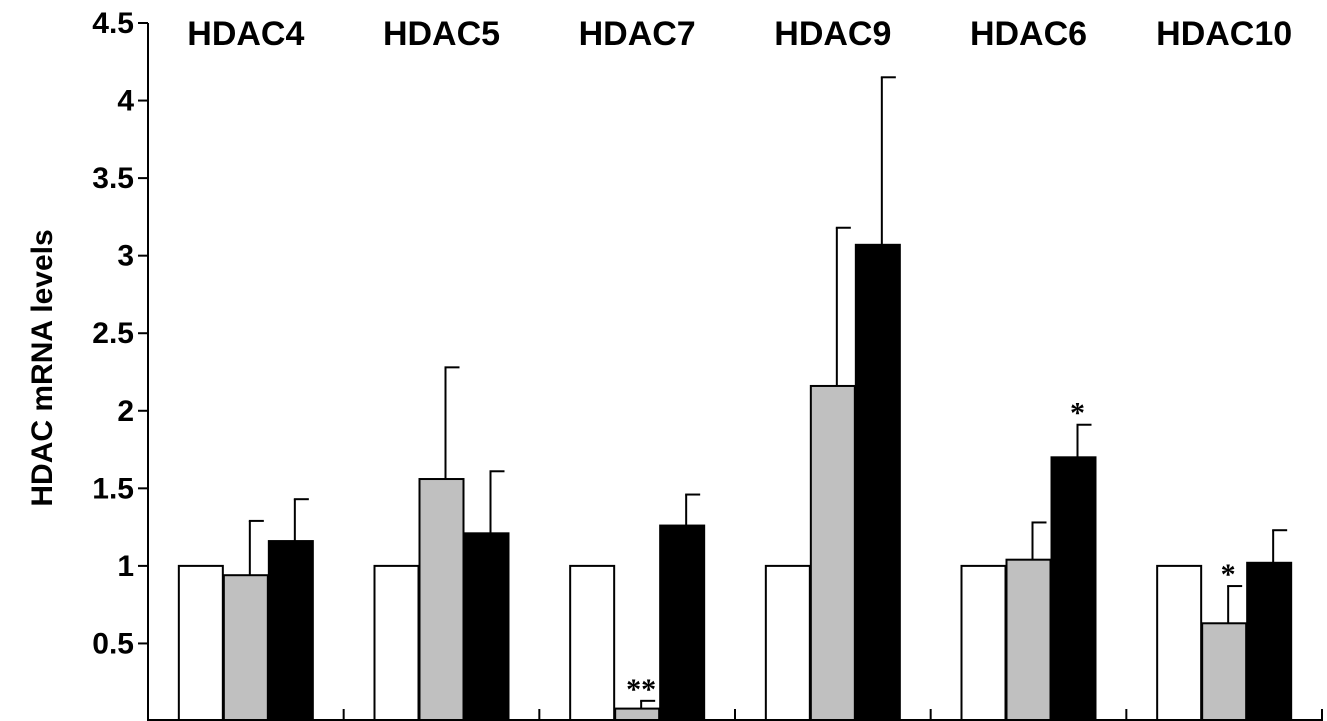 This screenshot has width=1327, height=721. I want to click on y-tick-label: 4, so click(125, 101).